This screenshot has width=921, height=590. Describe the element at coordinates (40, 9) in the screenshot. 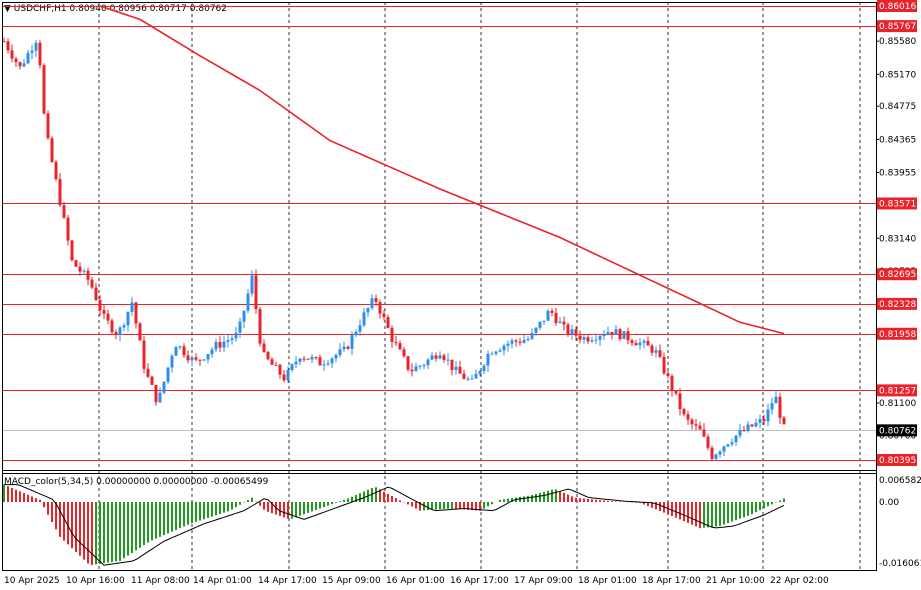

I see `symbol-name: USDCHF,H1` at that location.